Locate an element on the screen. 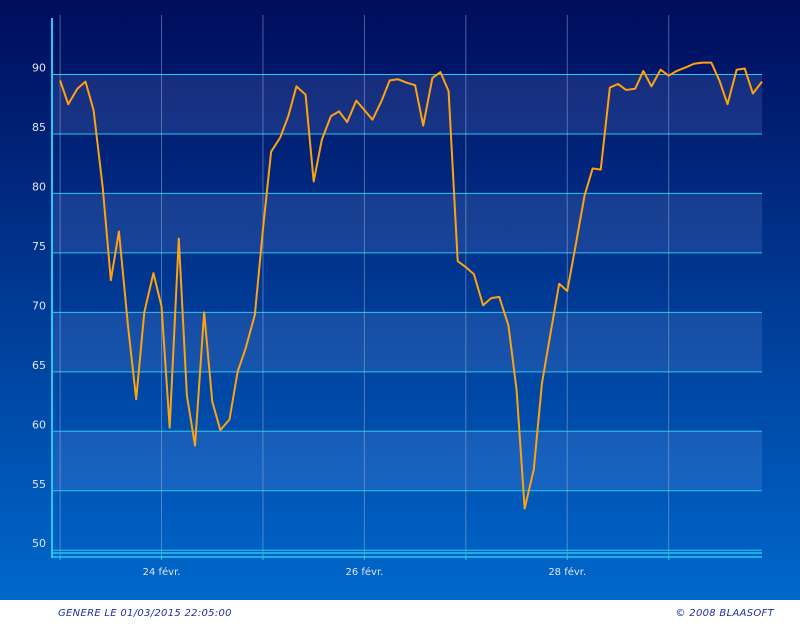 This screenshot has width=800, height=630. copyright: © 2008 BLAASOFT is located at coordinates (724, 613).